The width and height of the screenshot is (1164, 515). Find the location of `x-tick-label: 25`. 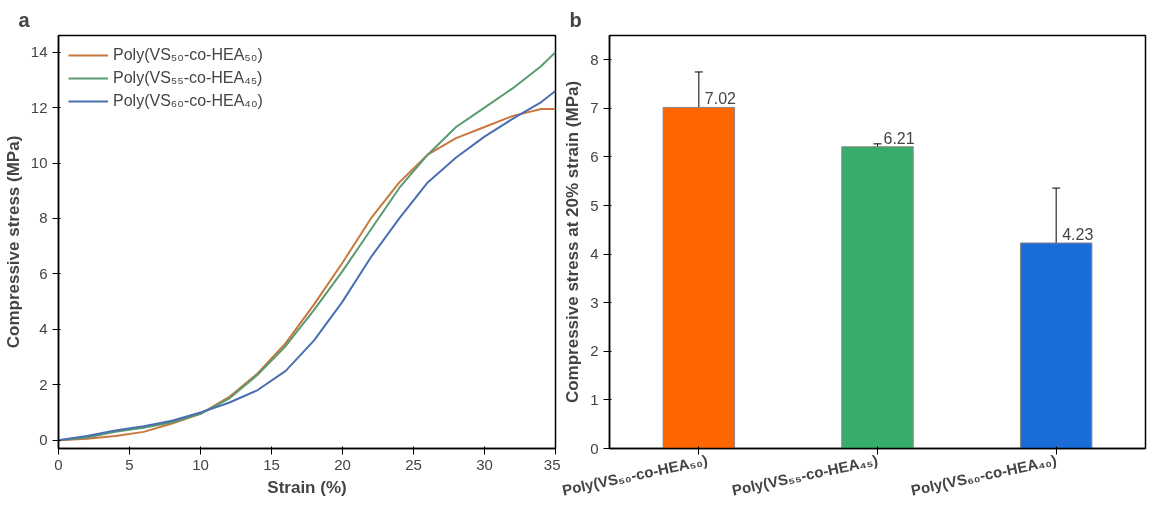

x-tick-label: 25 is located at coordinates (413, 464).